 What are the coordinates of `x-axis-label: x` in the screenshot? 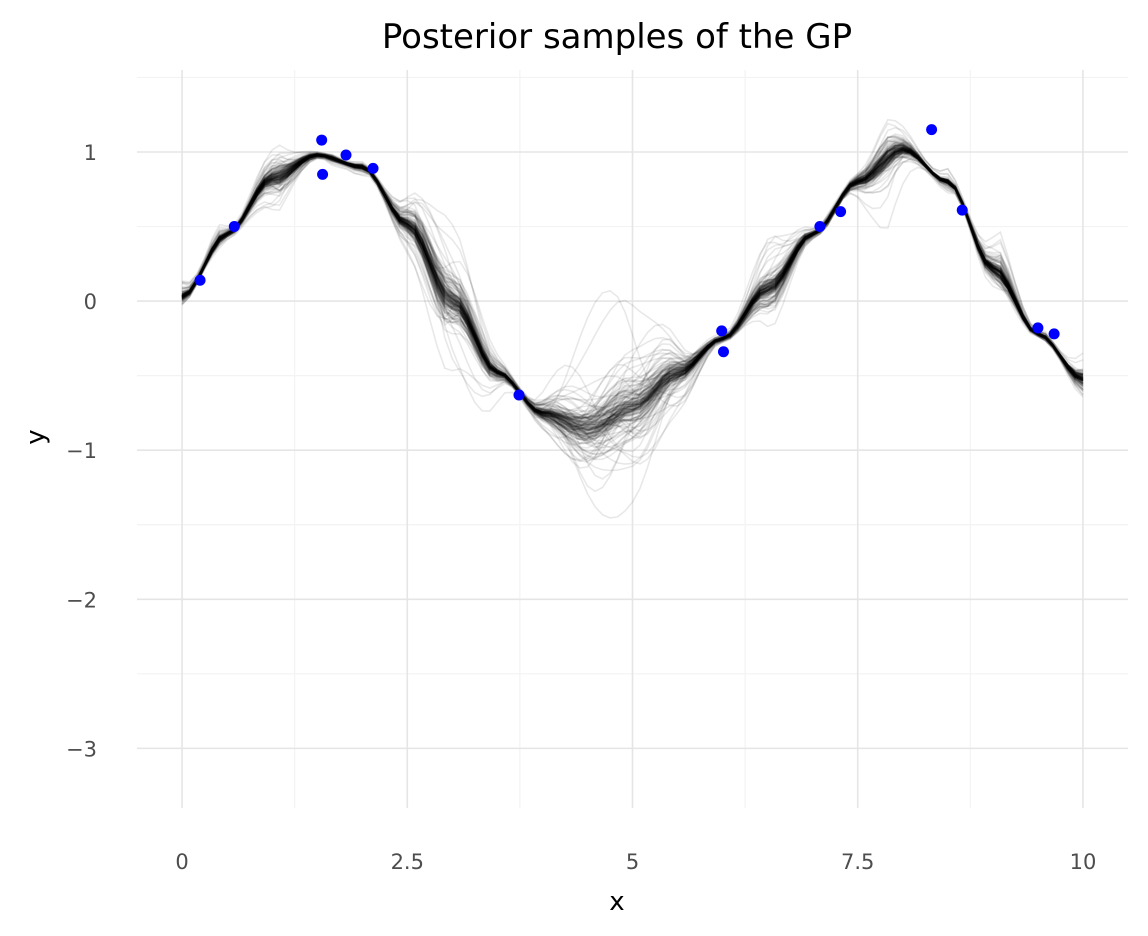 It's located at (616, 902).